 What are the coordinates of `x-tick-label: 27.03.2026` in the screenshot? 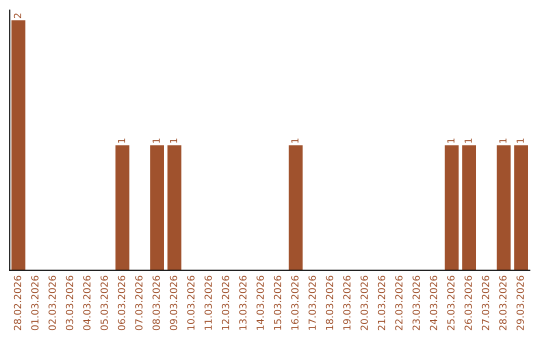 It's located at (486, 303).